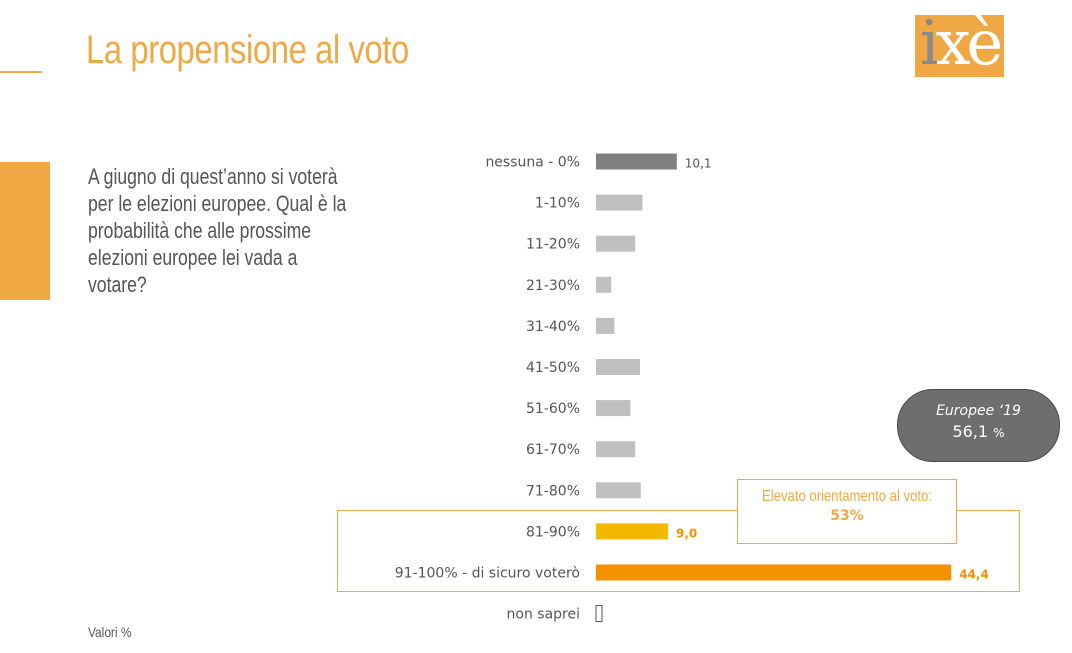 This screenshot has height=653, width=1072. What do you see at coordinates (553, 368) in the screenshot?
I see `category-label: 41-50%` at bounding box center [553, 368].